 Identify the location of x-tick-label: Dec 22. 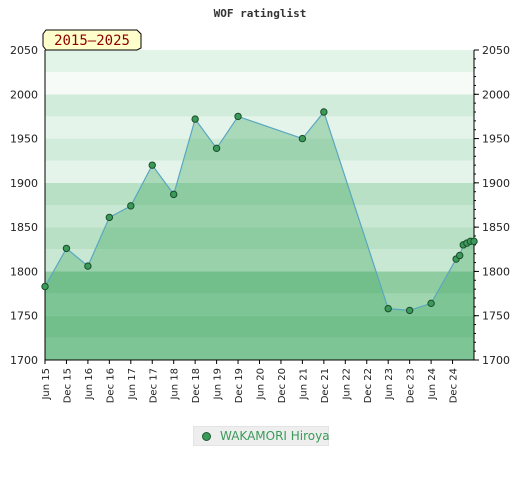
(368, 385).